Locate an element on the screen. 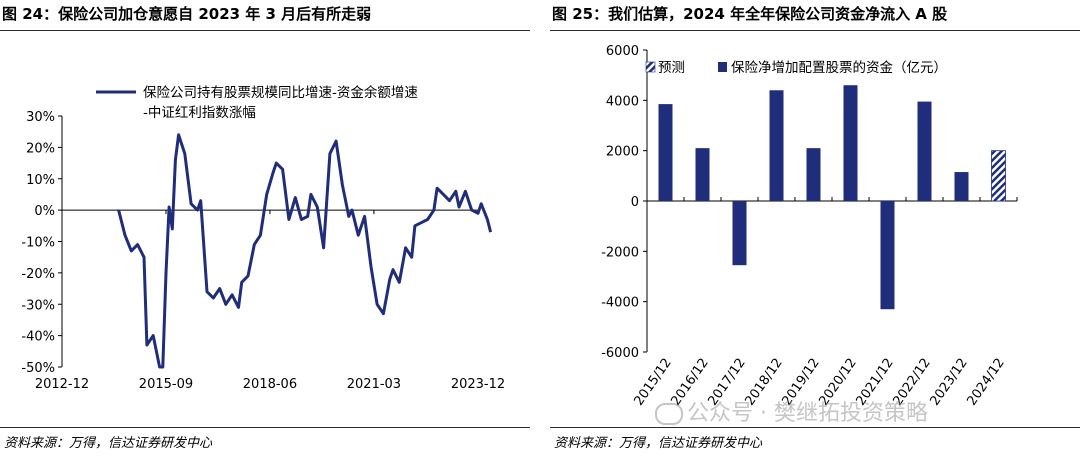 This screenshot has height=456, width=1080. x-tick-label: 2023-12 is located at coordinates (478, 384).